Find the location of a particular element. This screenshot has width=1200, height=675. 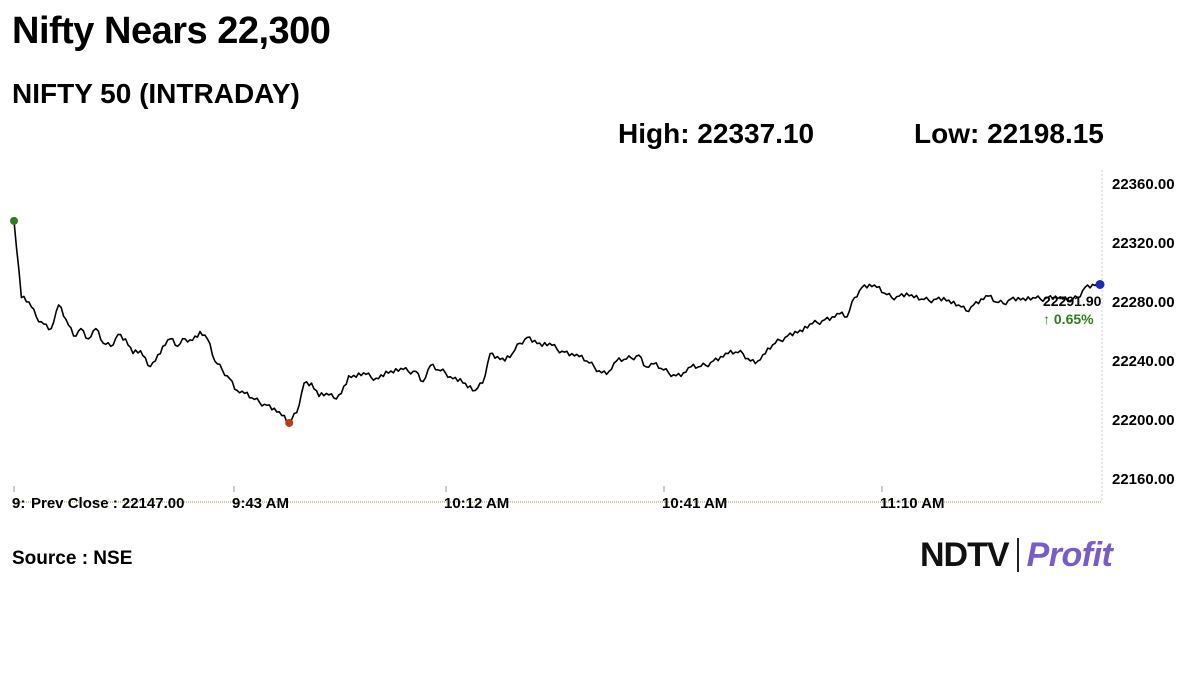

x-tick-label: 10:41 AM is located at coordinates (694, 503).